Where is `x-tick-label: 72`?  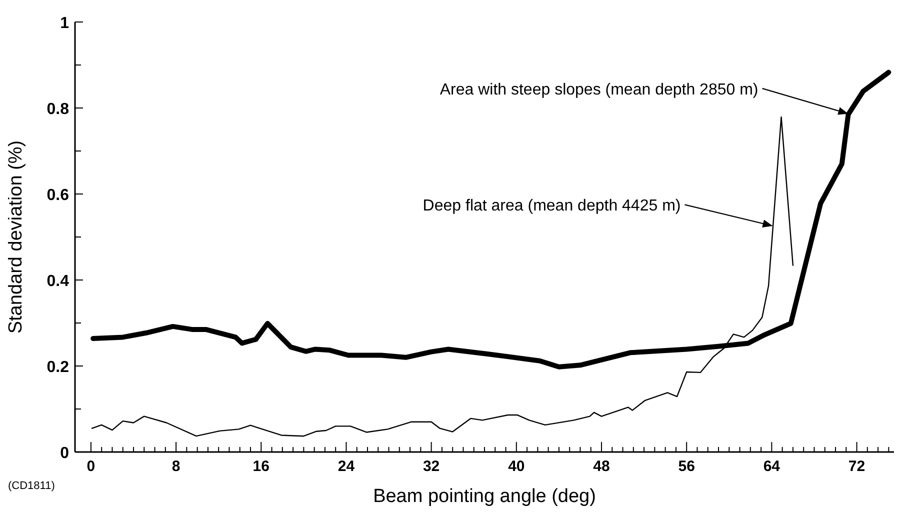 x-tick-label: 72 is located at coordinates (857, 466).